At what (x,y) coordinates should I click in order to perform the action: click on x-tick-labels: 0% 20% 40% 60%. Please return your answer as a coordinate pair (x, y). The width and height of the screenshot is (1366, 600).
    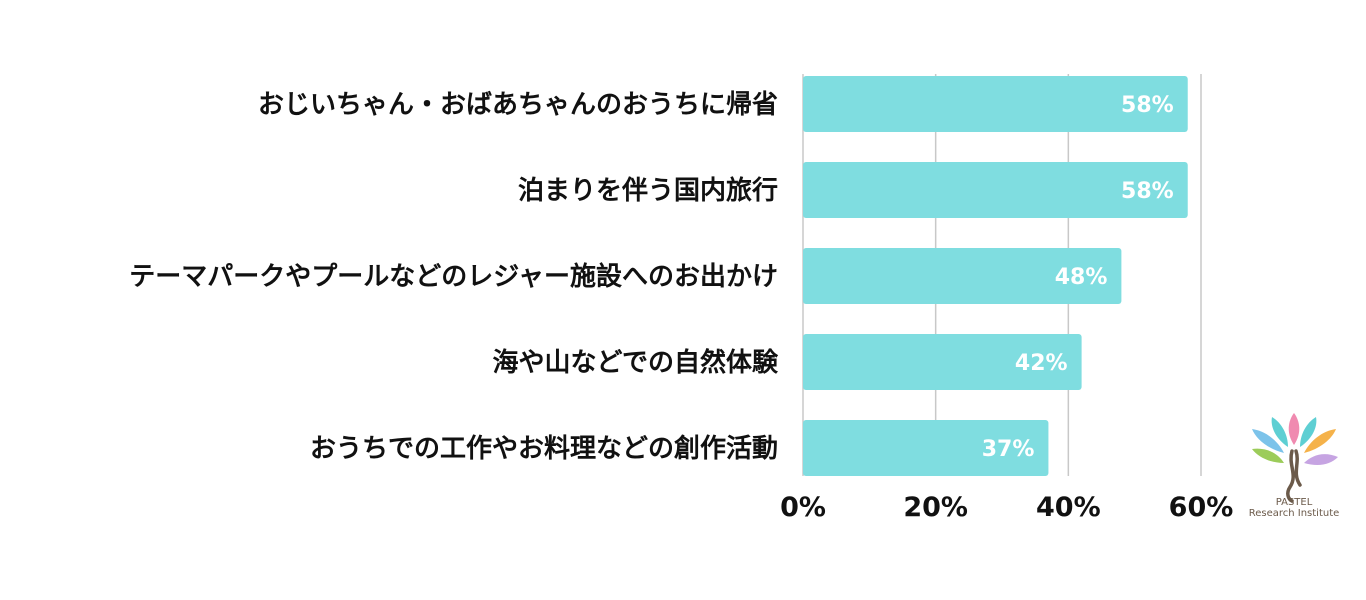
    Looking at the image, I should click on (1006, 507).